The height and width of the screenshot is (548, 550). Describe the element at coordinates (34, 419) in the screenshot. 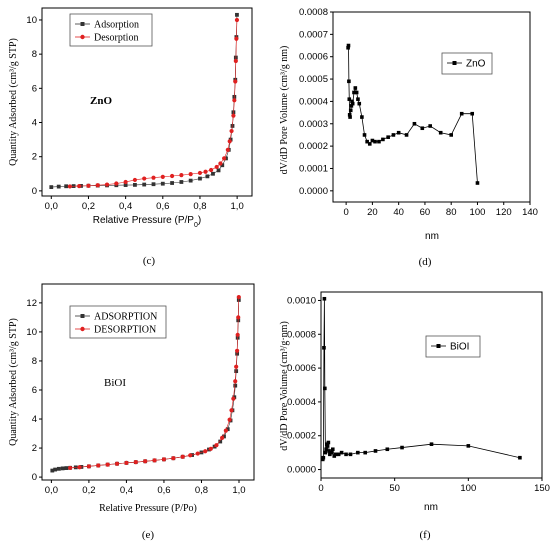

I see `y-tick-label: 4` at that location.